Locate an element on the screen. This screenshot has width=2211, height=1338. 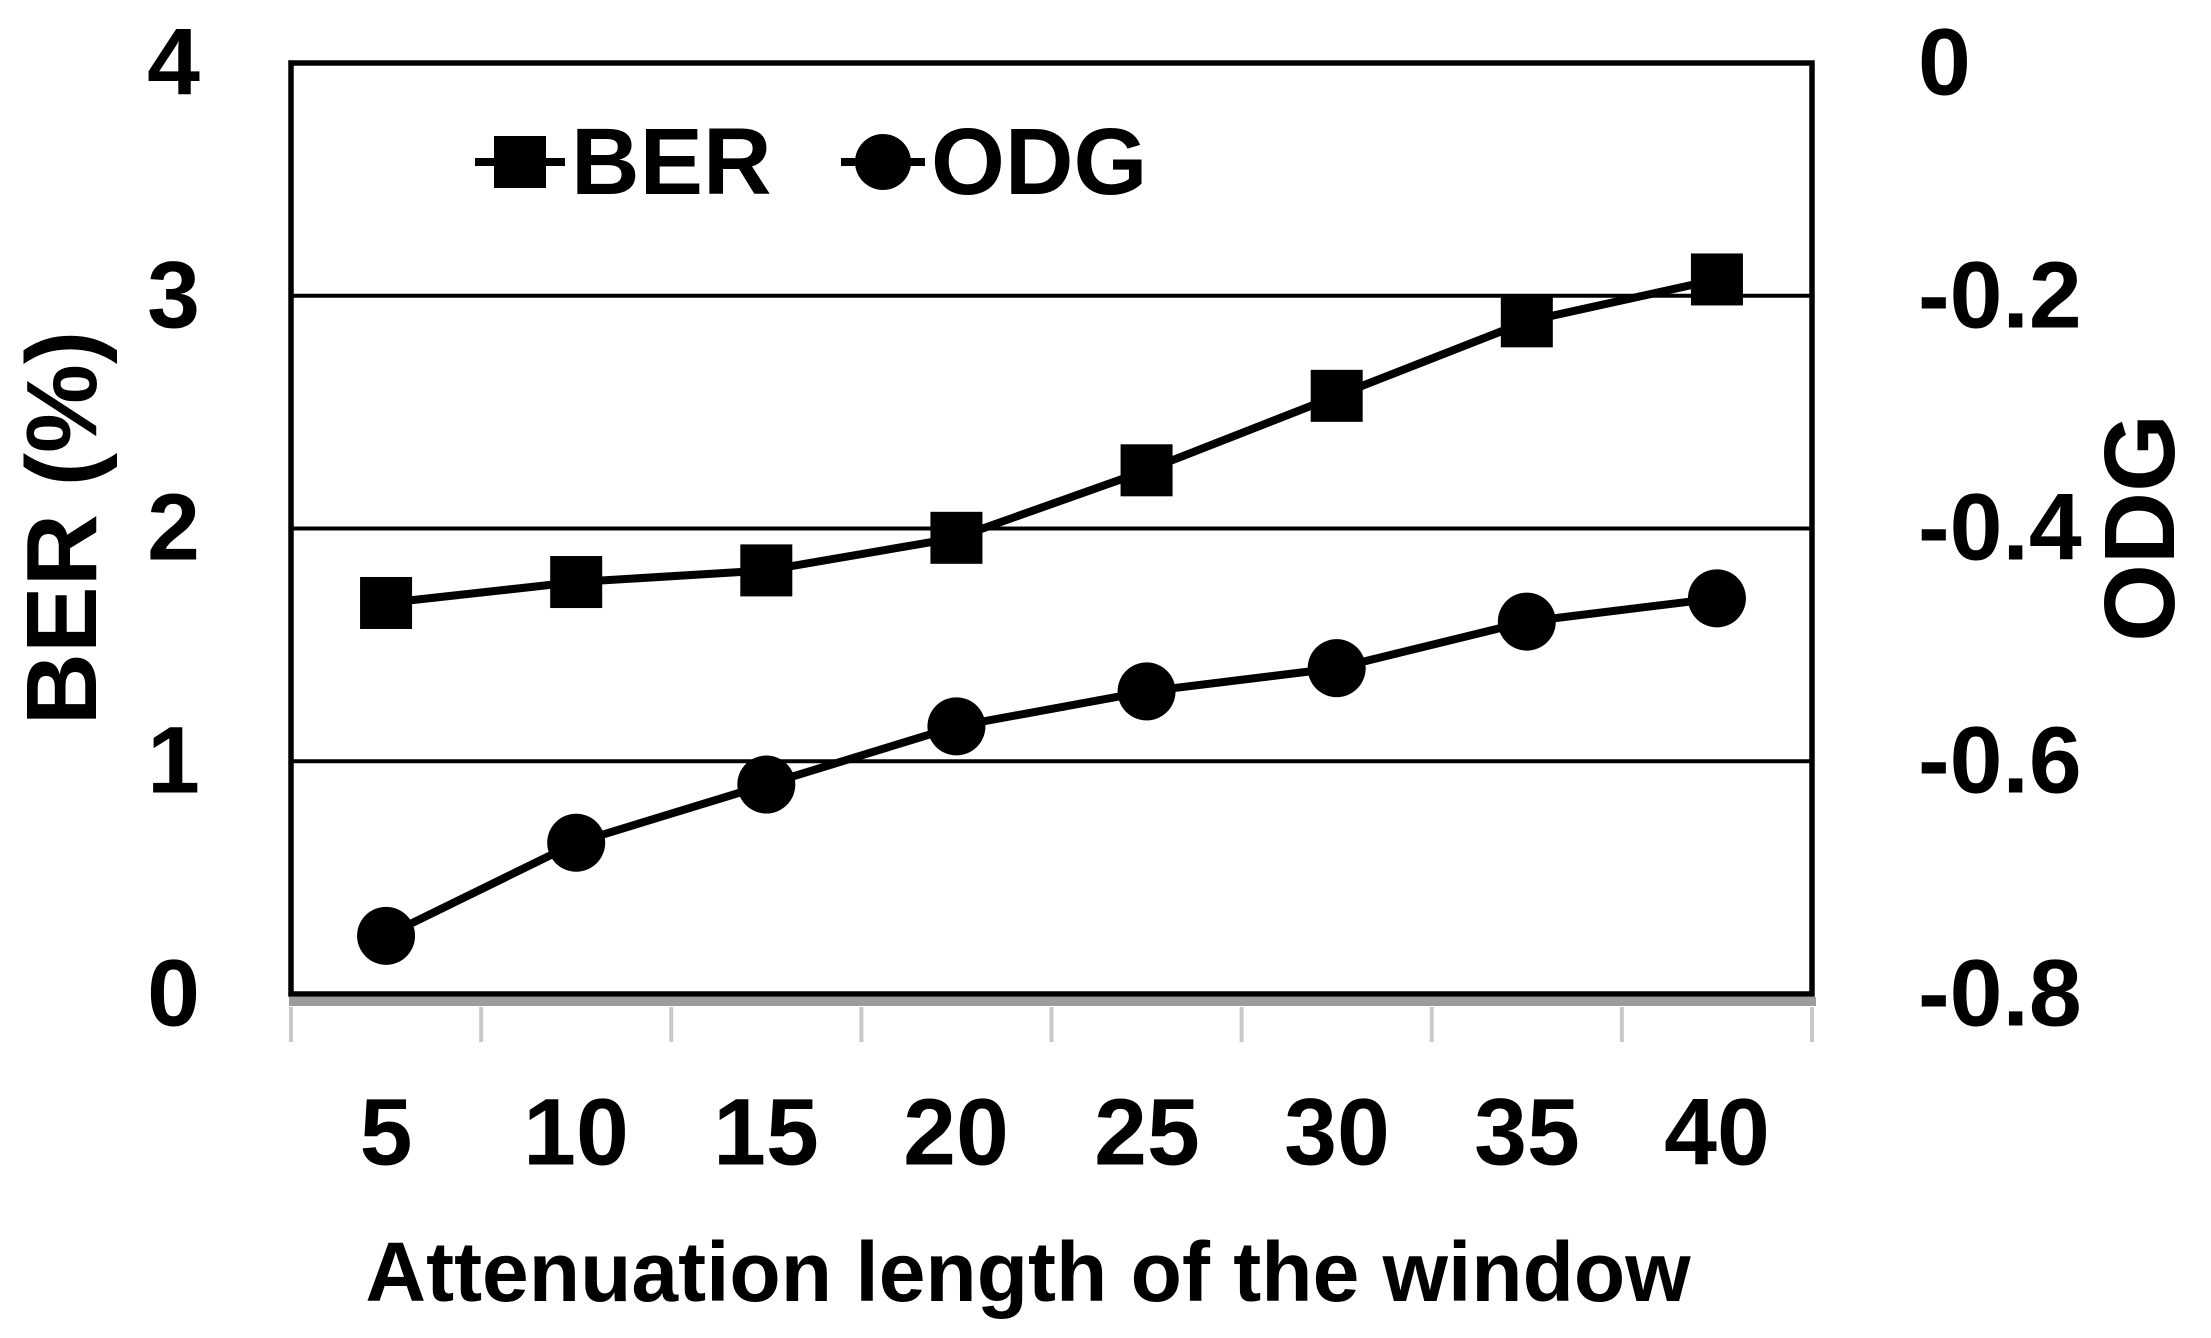
x-tick-label: 30 is located at coordinates (1337, 1132).